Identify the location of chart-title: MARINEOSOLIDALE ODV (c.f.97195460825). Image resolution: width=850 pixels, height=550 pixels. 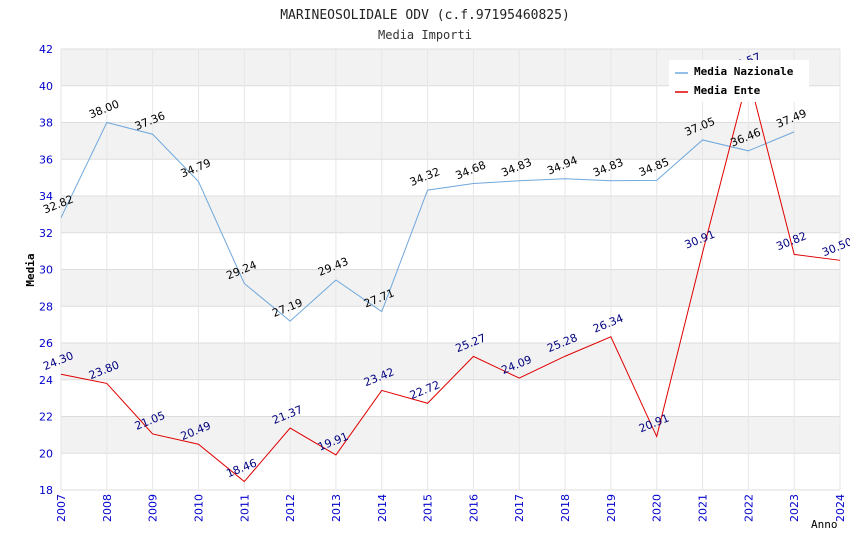
(425, 15).